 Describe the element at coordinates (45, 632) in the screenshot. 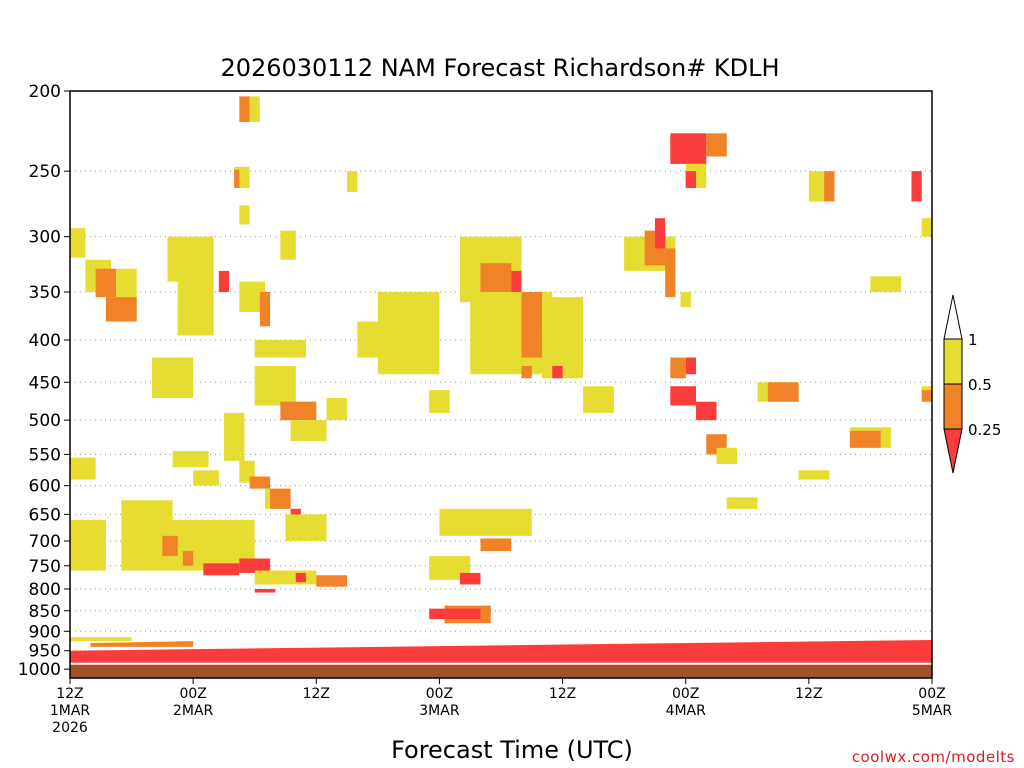

I see `y-tick-label: 900` at that location.